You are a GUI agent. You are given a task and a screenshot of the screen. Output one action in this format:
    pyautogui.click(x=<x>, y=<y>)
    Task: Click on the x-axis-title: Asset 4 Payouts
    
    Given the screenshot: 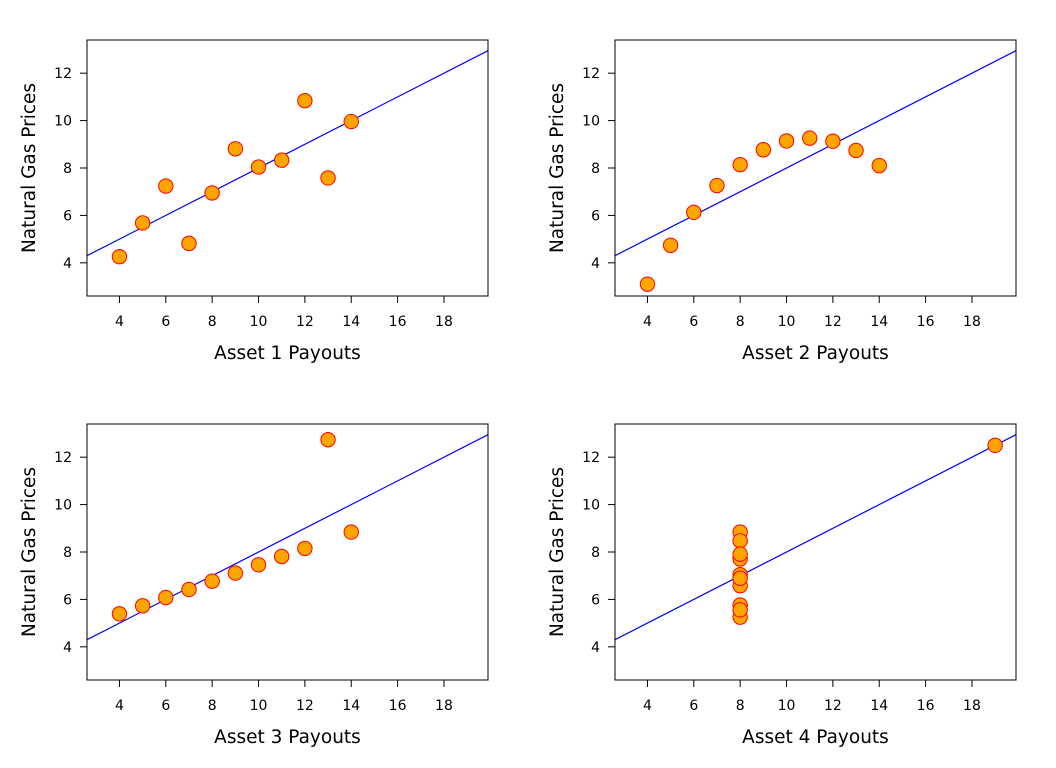 What is the action you would take?
    pyautogui.click(x=815, y=737)
    